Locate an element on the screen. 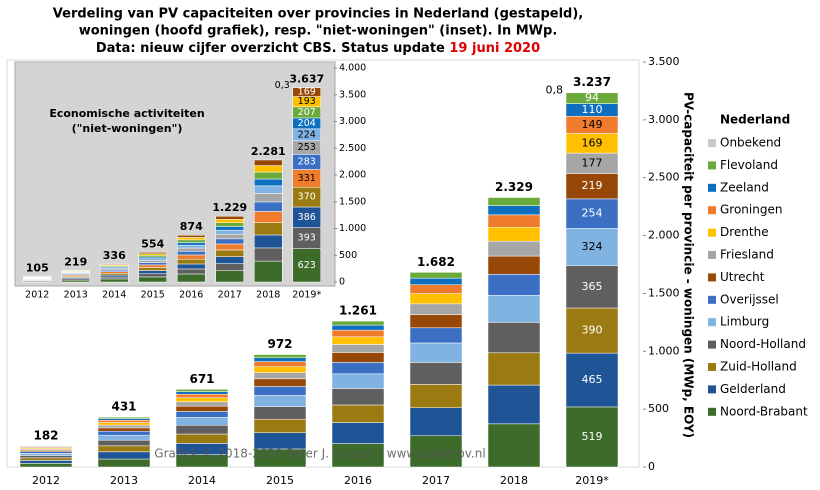 The height and width of the screenshot is (490, 820). data-label: 393 is located at coordinates (307, 238).